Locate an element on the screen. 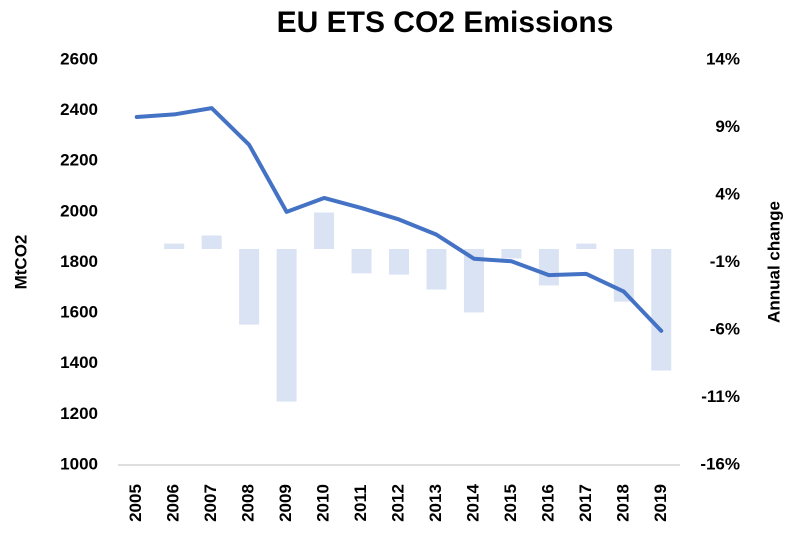  x-tick-label: 2005 is located at coordinates (135, 503).